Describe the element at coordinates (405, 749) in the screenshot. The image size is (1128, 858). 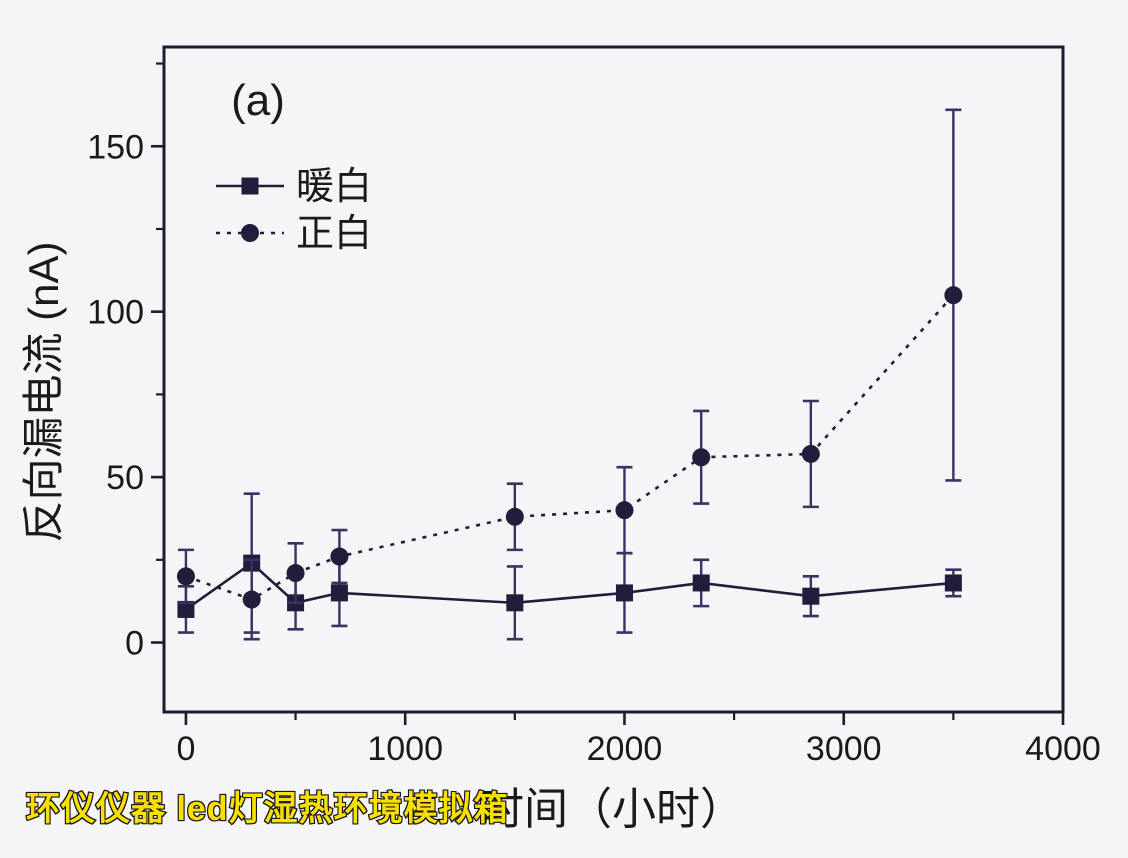
I see `x-axis-tick-label: 1000` at that location.